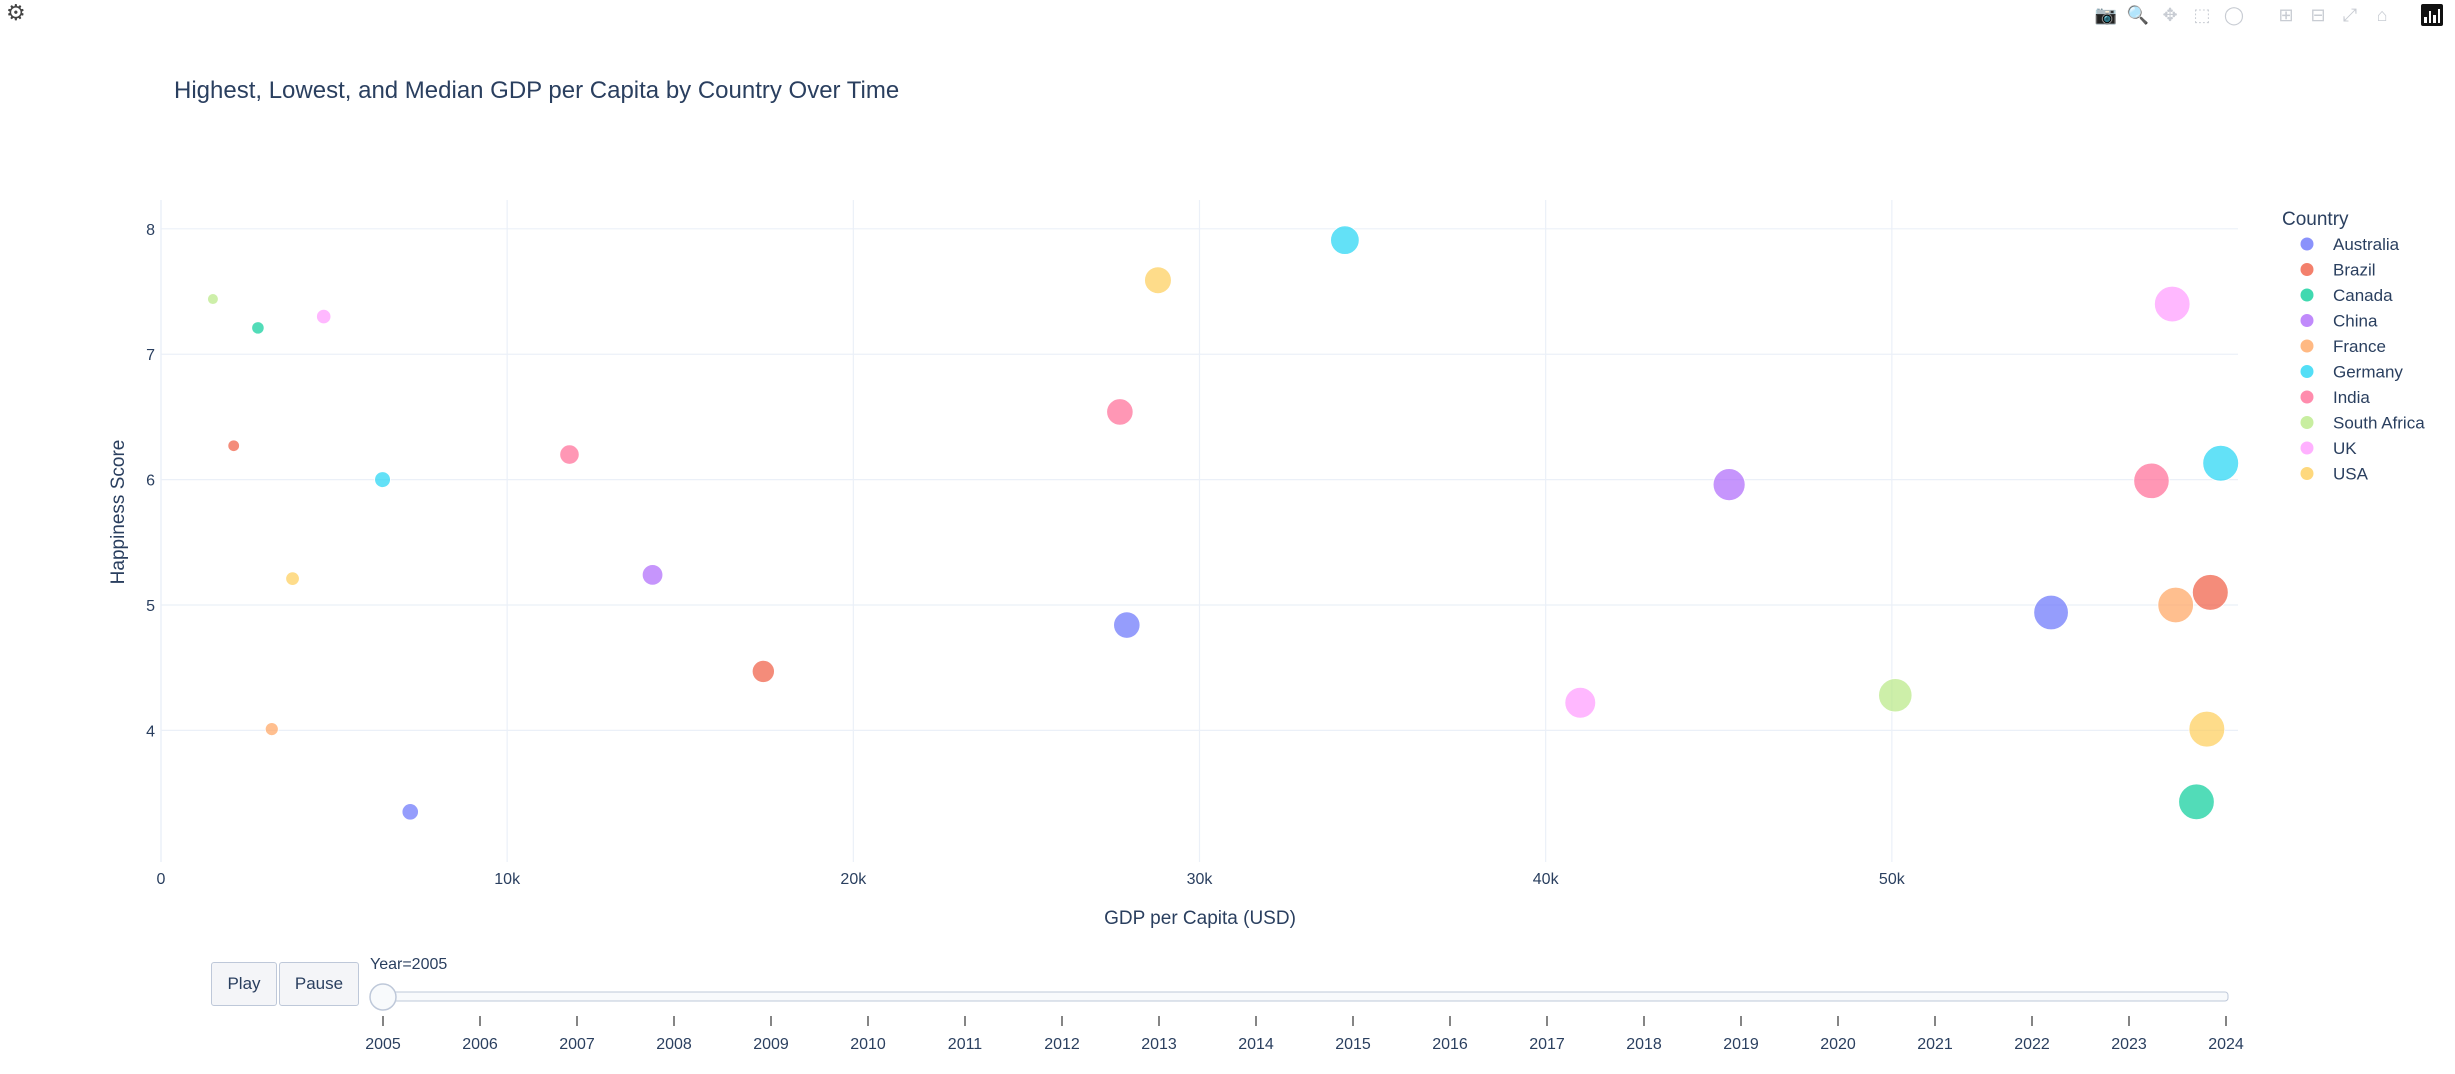 Image resolution: width=2455 pixels, height=1074 pixels. Describe the element at coordinates (2355, 321) in the screenshot. I see `legend-item-china: China` at that location.